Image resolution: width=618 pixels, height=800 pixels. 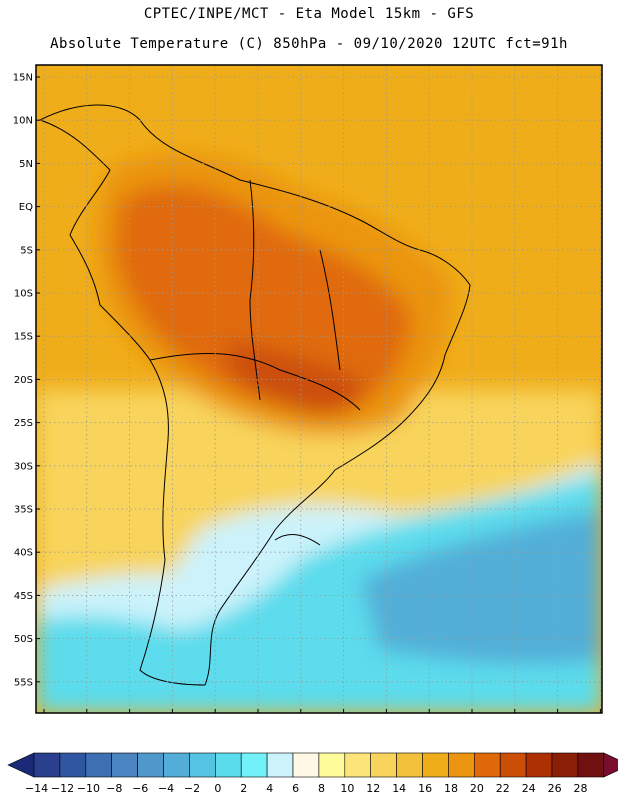 I want to click on lat-label: 10S, so click(x=23, y=294).